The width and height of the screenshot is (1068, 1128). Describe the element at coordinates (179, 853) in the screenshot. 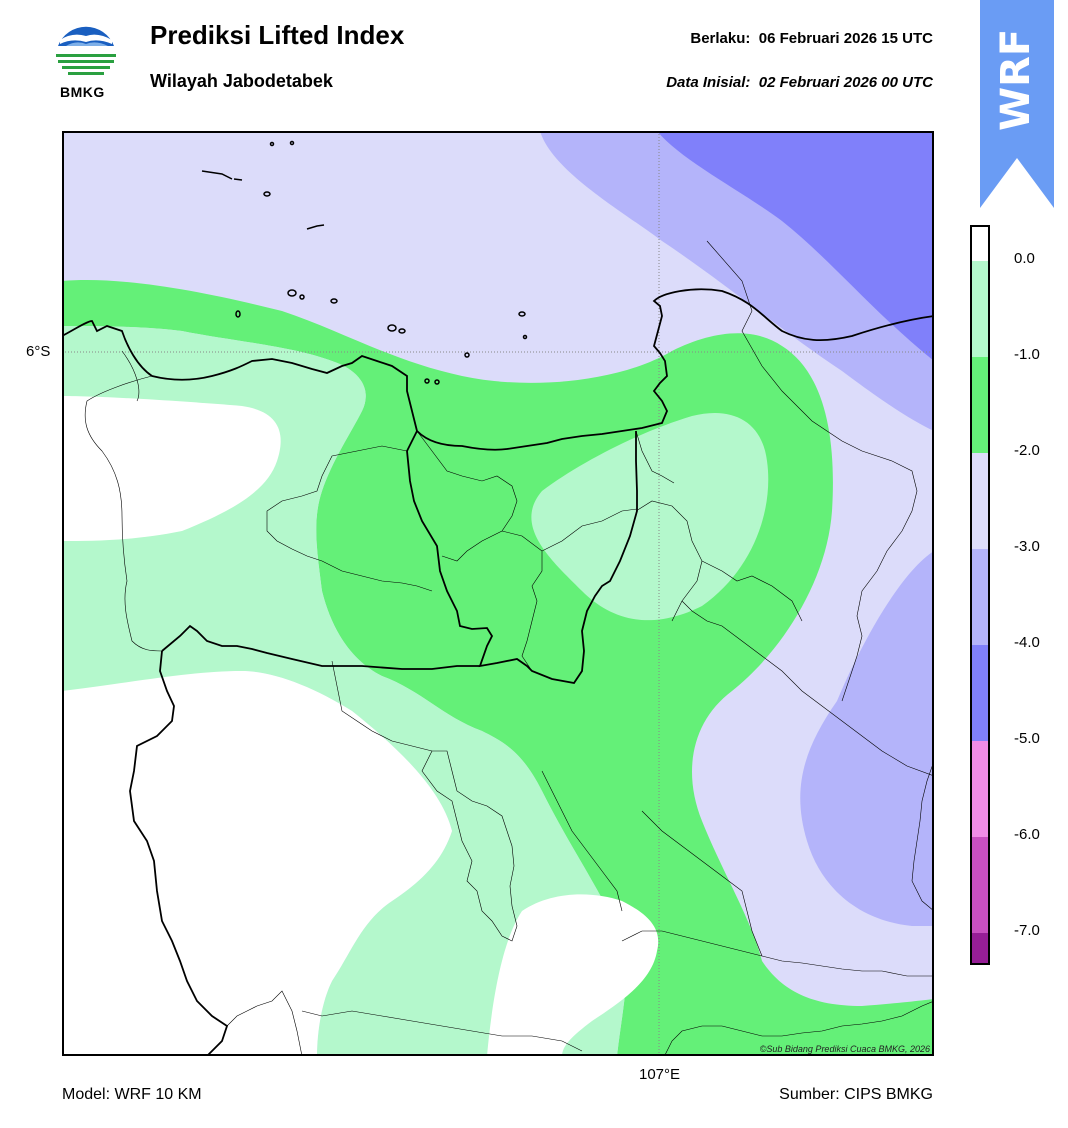

I see `province-border-west` at that location.